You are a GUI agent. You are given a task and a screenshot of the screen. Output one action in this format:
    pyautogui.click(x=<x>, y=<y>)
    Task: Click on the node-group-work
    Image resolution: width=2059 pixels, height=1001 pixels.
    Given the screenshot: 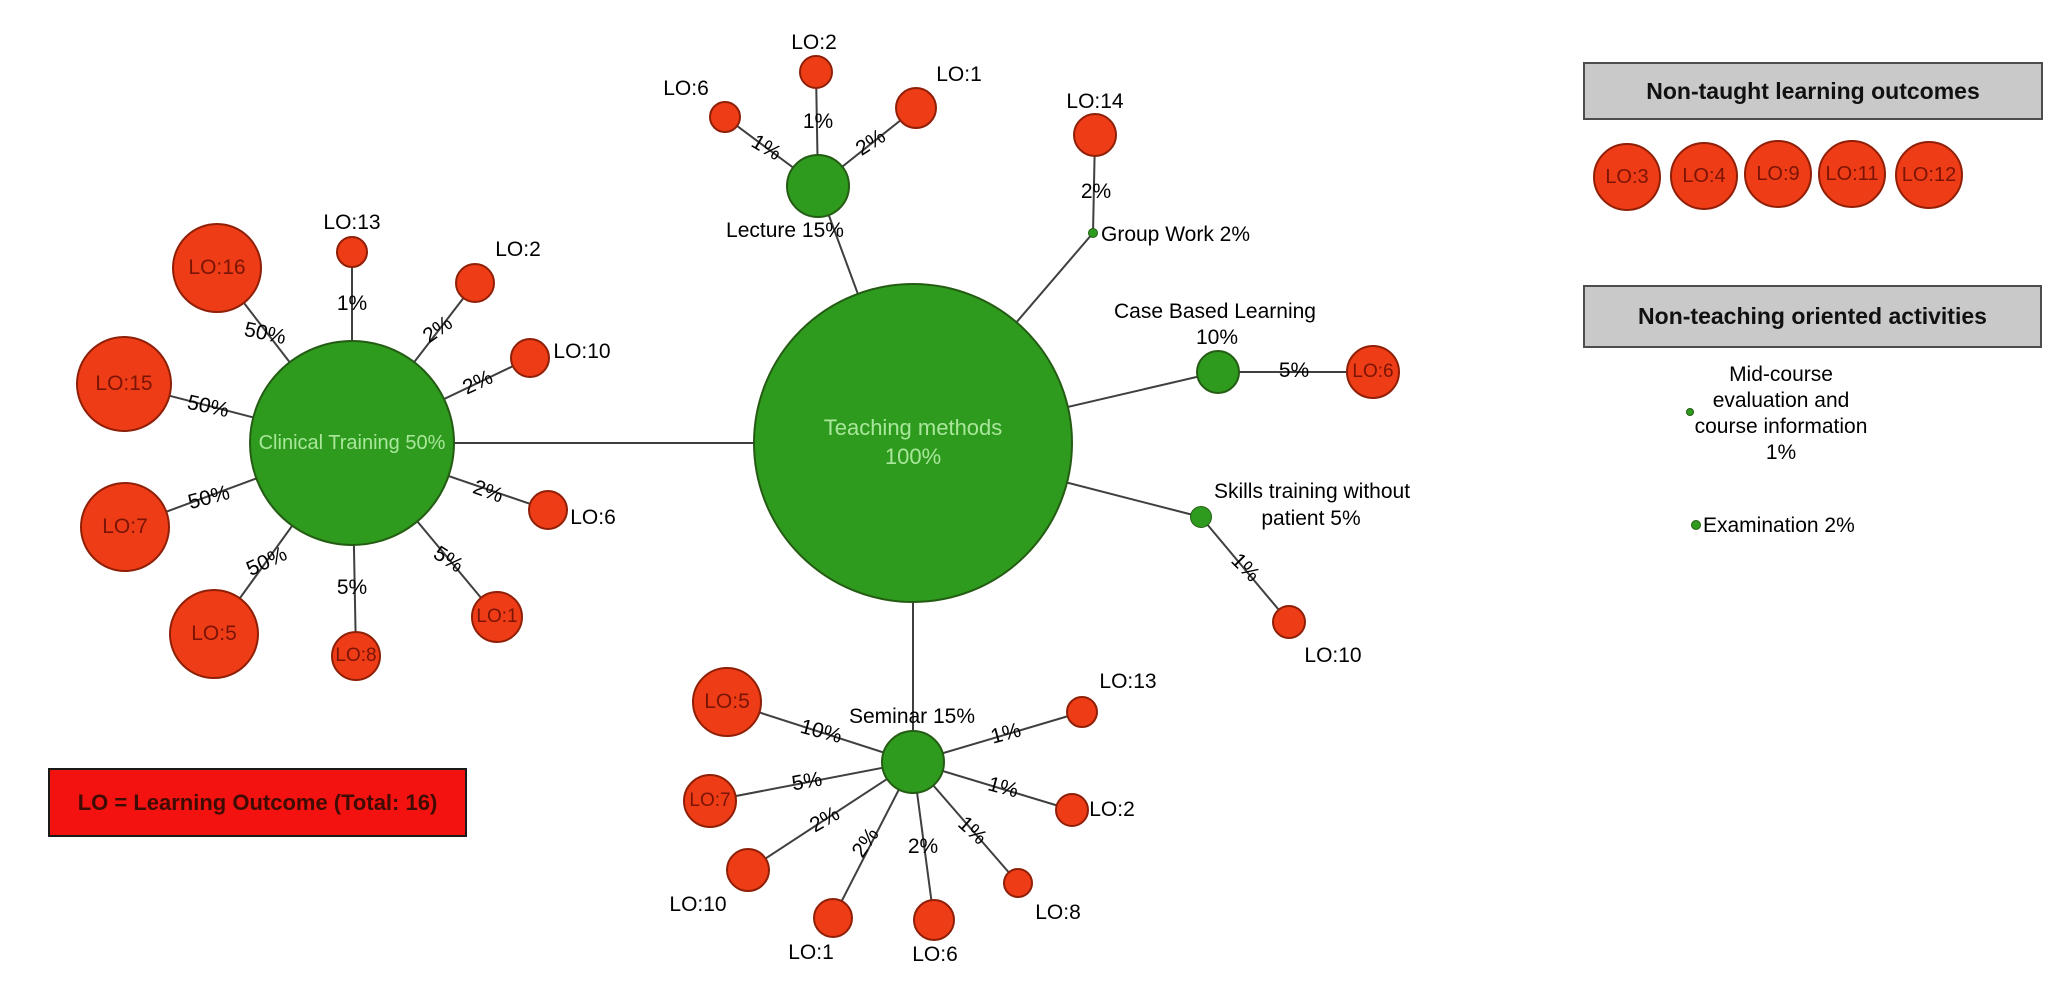 What is the action you would take?
    pyautogui.click(x=1093, y=233)
    